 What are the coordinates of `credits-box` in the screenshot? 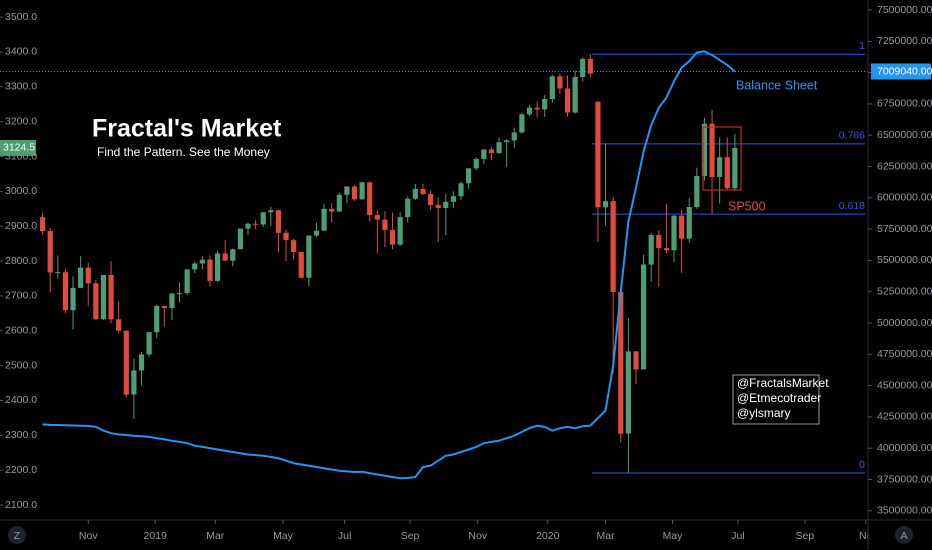 It's located at (776, 399).